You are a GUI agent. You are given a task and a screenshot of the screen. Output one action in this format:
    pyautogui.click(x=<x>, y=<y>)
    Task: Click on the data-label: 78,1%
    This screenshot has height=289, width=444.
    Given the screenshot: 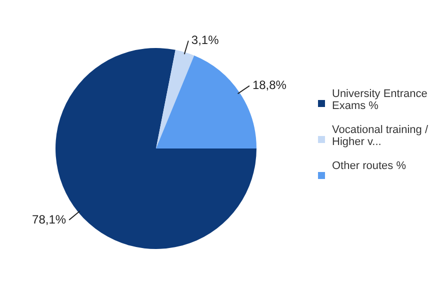 What is the action you would take?
    pyautogui.click(x=49, y=219)
    